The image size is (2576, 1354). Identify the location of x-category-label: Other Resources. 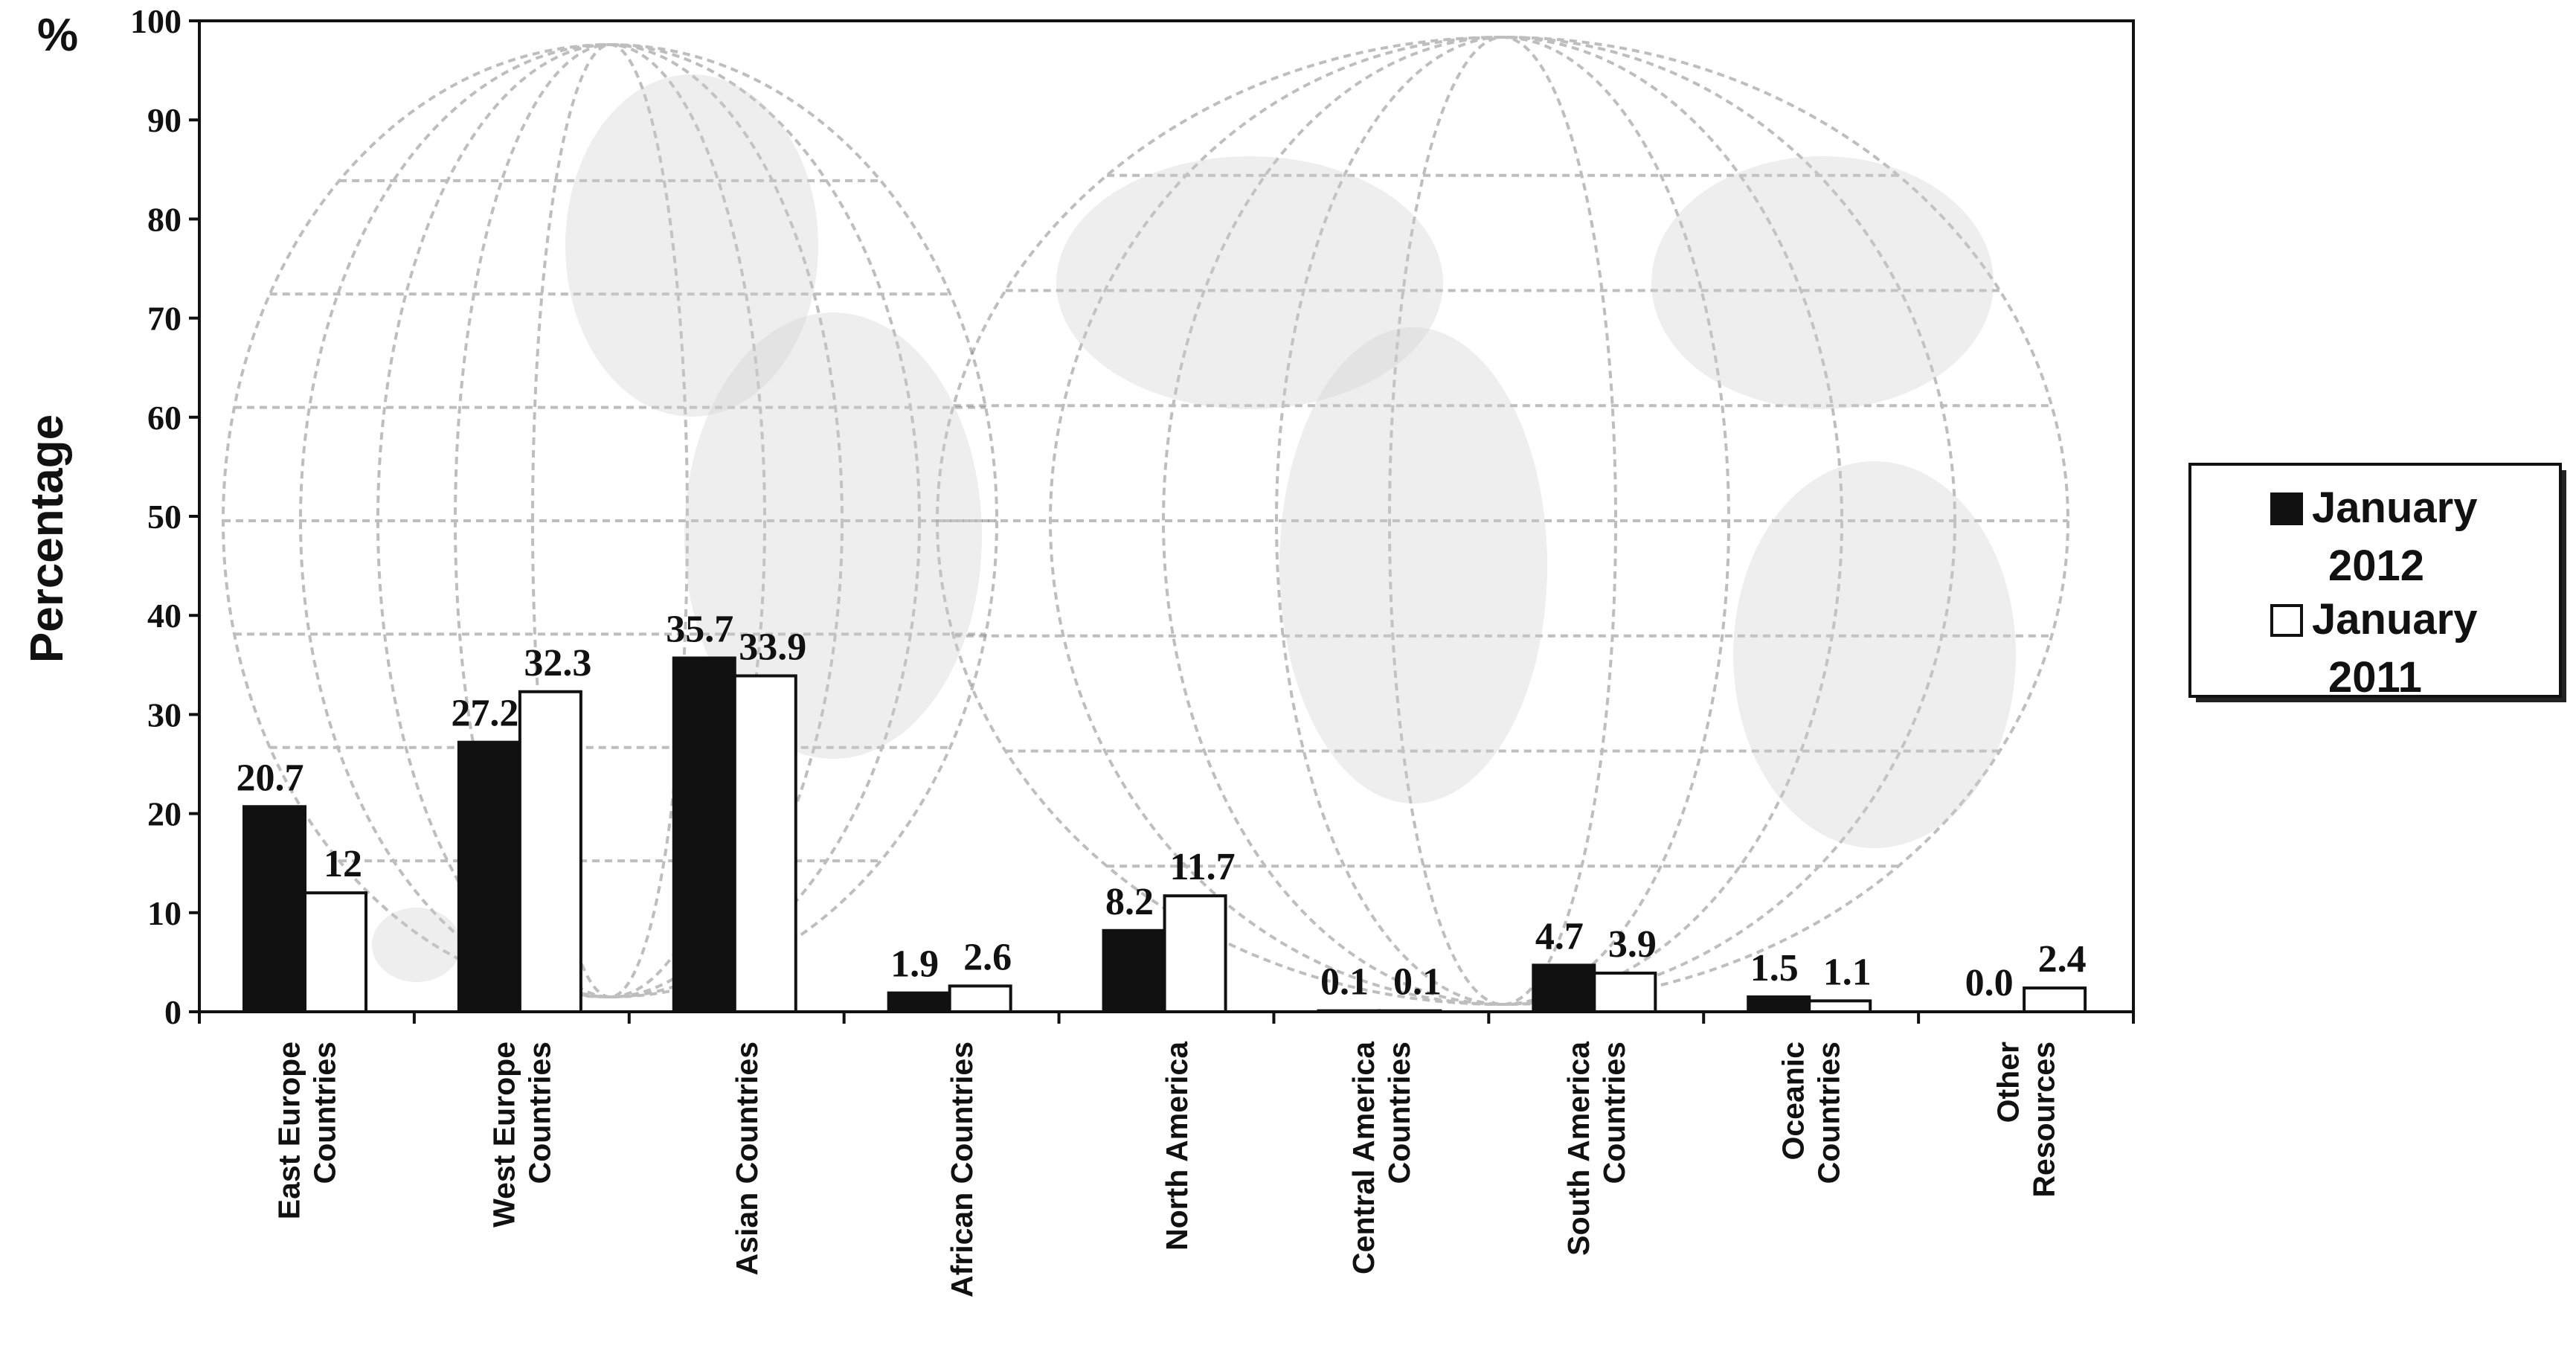
(2026, 1120).